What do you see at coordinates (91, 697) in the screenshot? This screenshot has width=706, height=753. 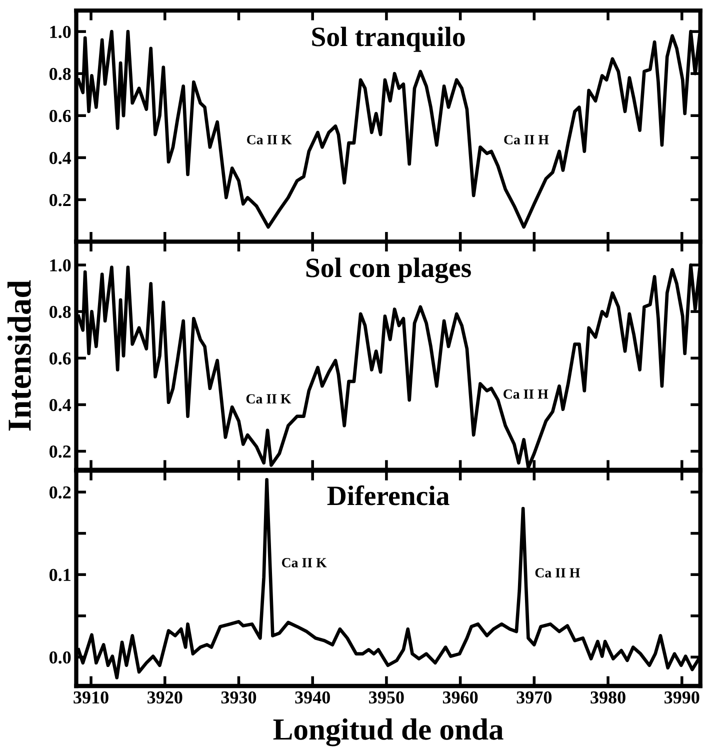 I see `x-tick-label: 3910` at bounding box center [91, 697].